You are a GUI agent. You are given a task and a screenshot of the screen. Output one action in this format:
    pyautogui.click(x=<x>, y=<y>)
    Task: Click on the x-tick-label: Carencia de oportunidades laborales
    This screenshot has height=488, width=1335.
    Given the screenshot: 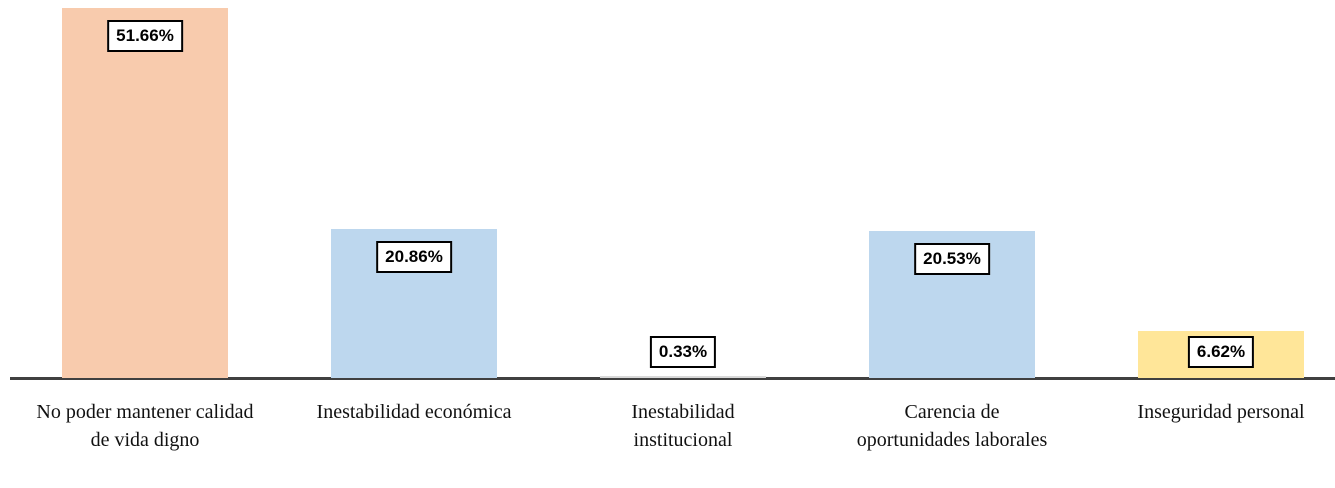 What is the action you would take?
    pyautogui.click(x=952, y=426)
    